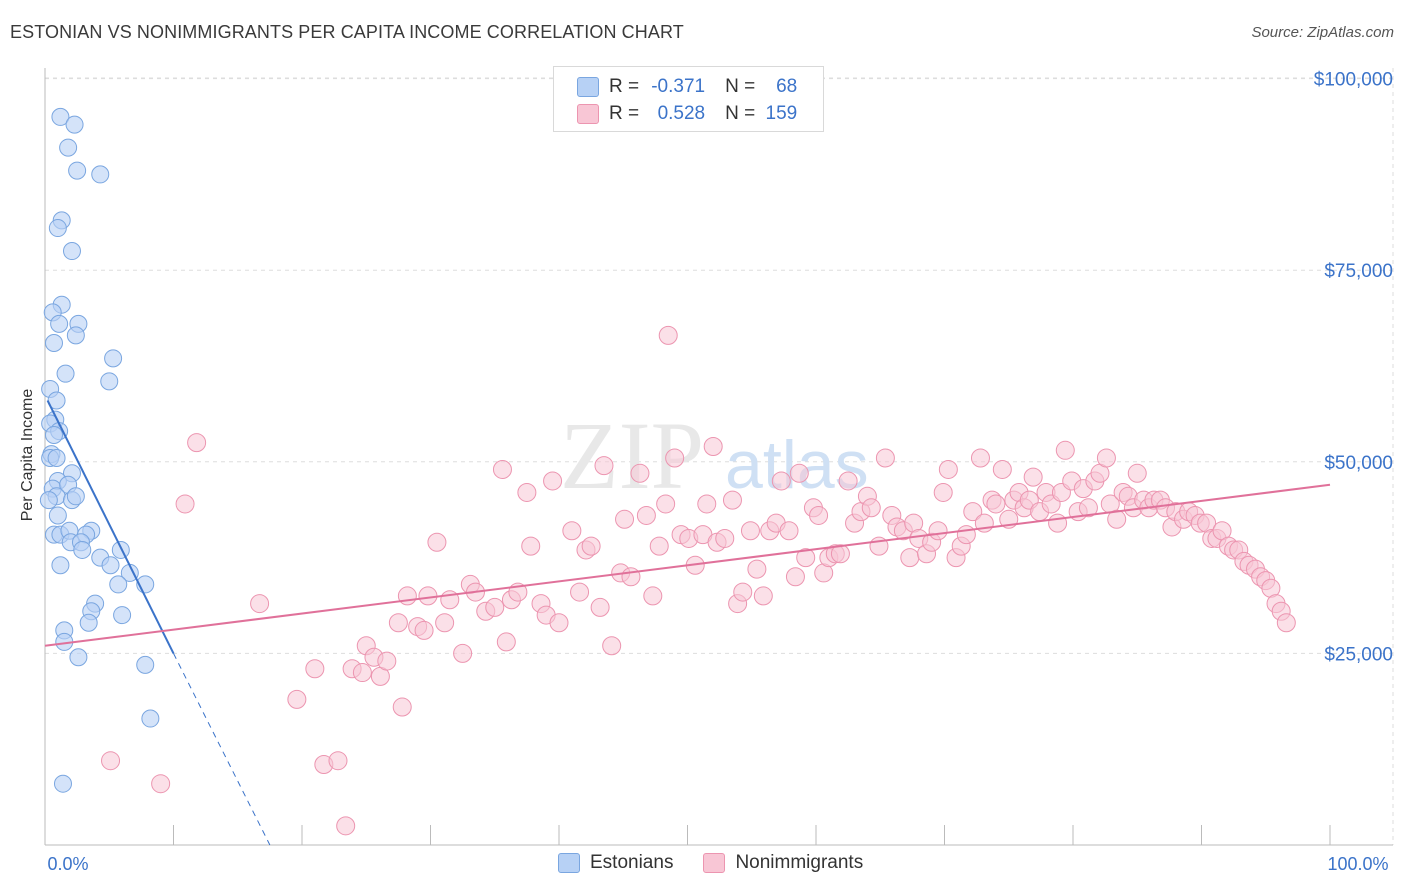 The image size is (1406, 892). I want to click on n-value: 68, so click(787, 86).